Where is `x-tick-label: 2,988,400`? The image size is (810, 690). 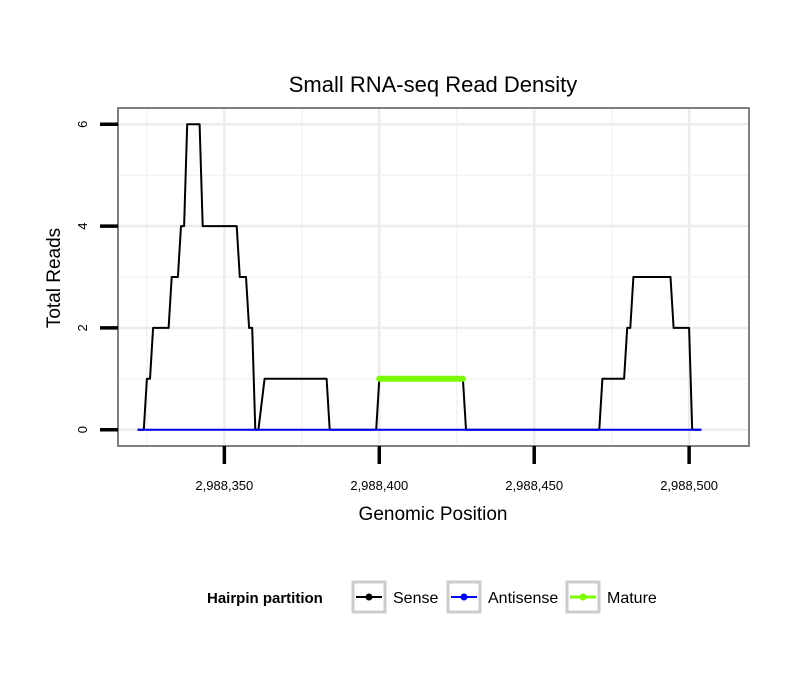
x-tick-label: 2,988,400 is located at coordinates (379, 485).